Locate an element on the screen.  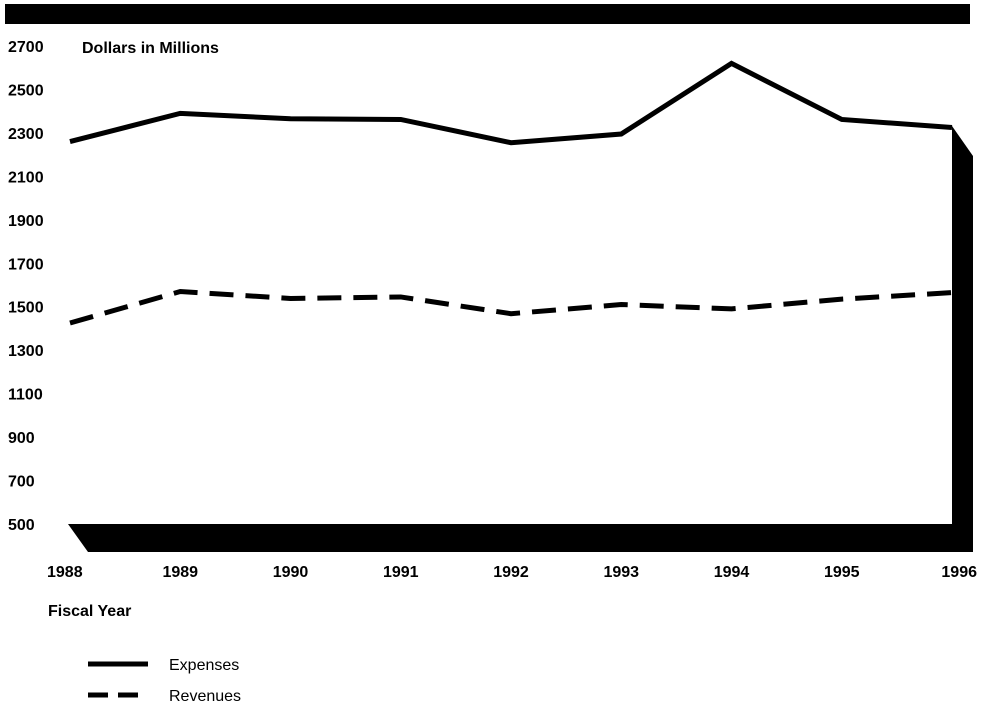
x-tick-label: 1991 is located at coordinates (401, 572).